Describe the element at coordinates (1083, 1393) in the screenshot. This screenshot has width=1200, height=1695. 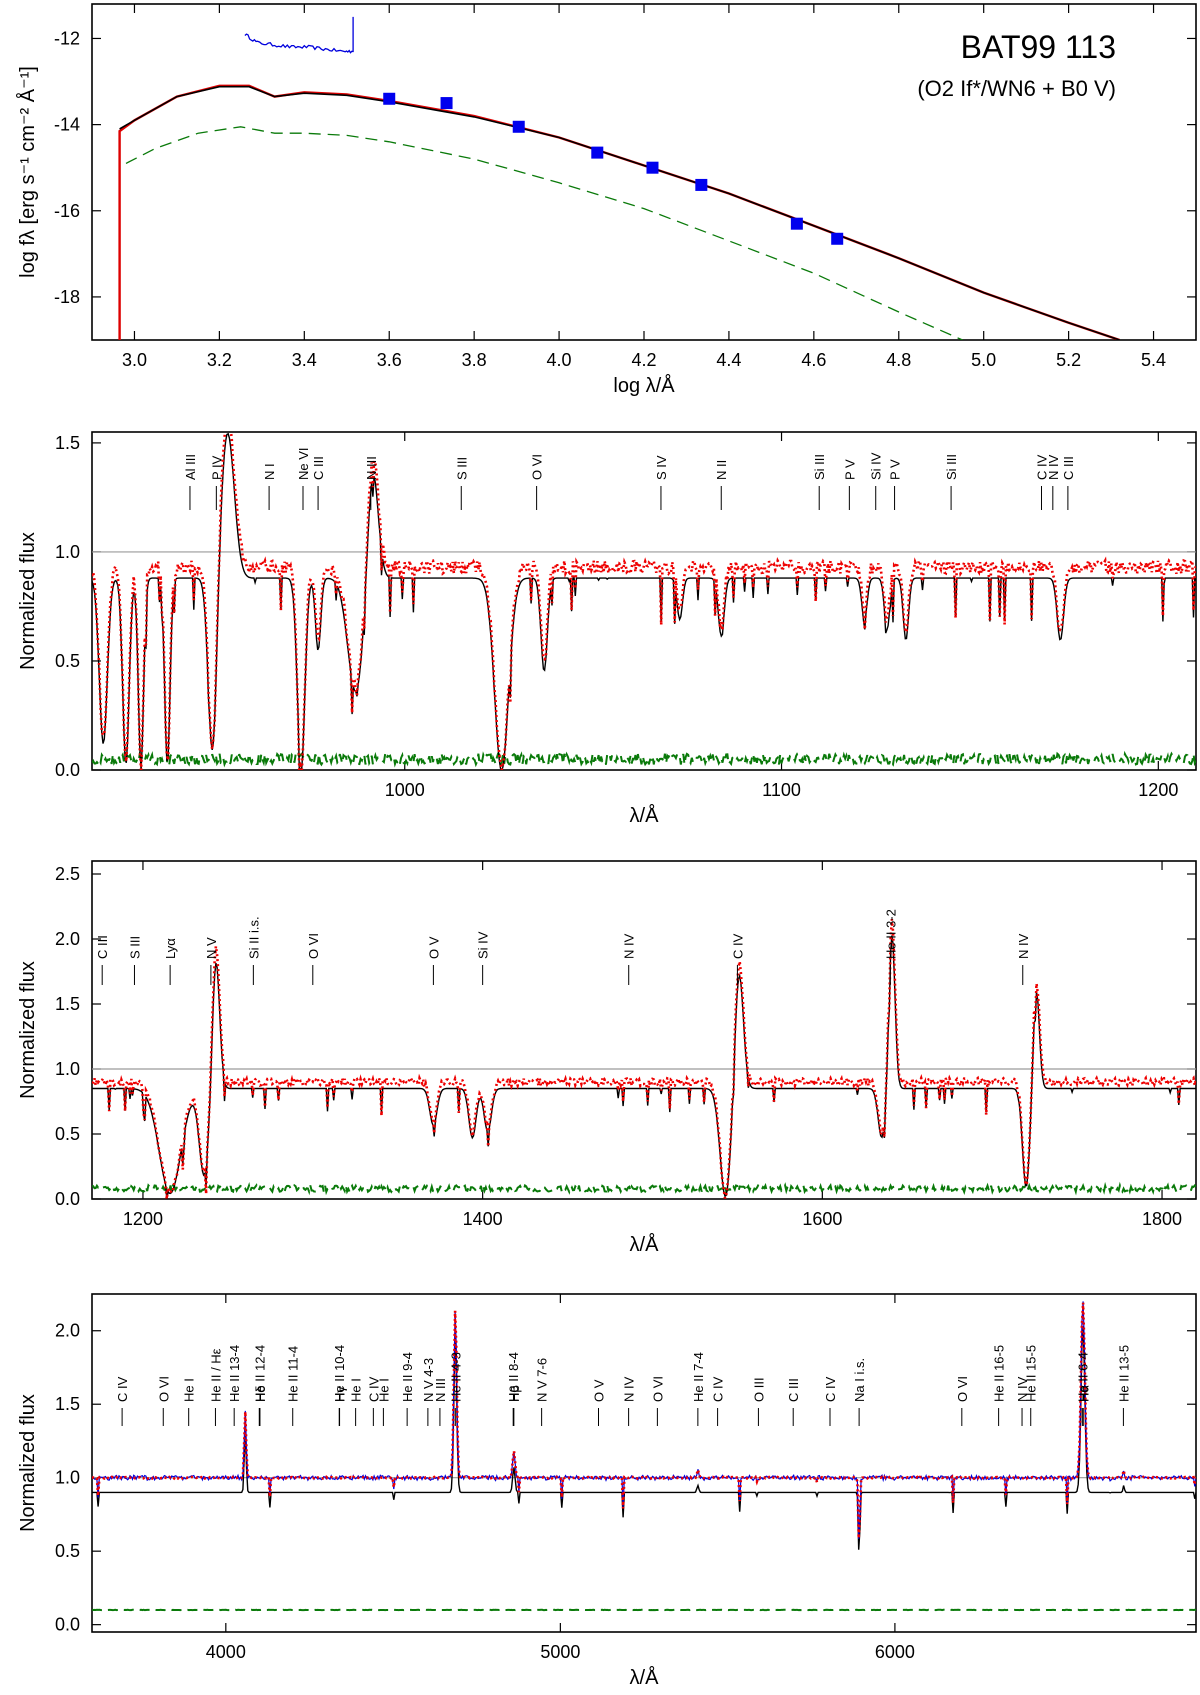
I see `line-id-label: Hα` at that location.